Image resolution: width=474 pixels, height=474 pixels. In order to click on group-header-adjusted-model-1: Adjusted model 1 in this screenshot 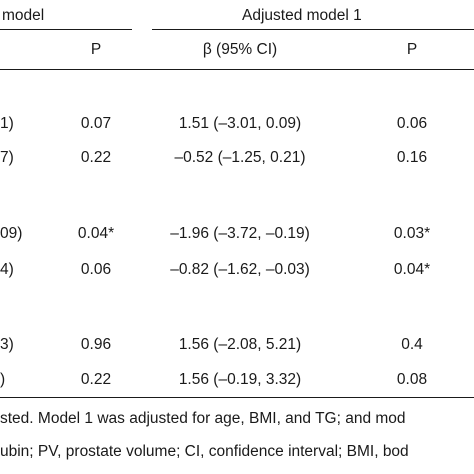, I will do `click(302, 15)`.